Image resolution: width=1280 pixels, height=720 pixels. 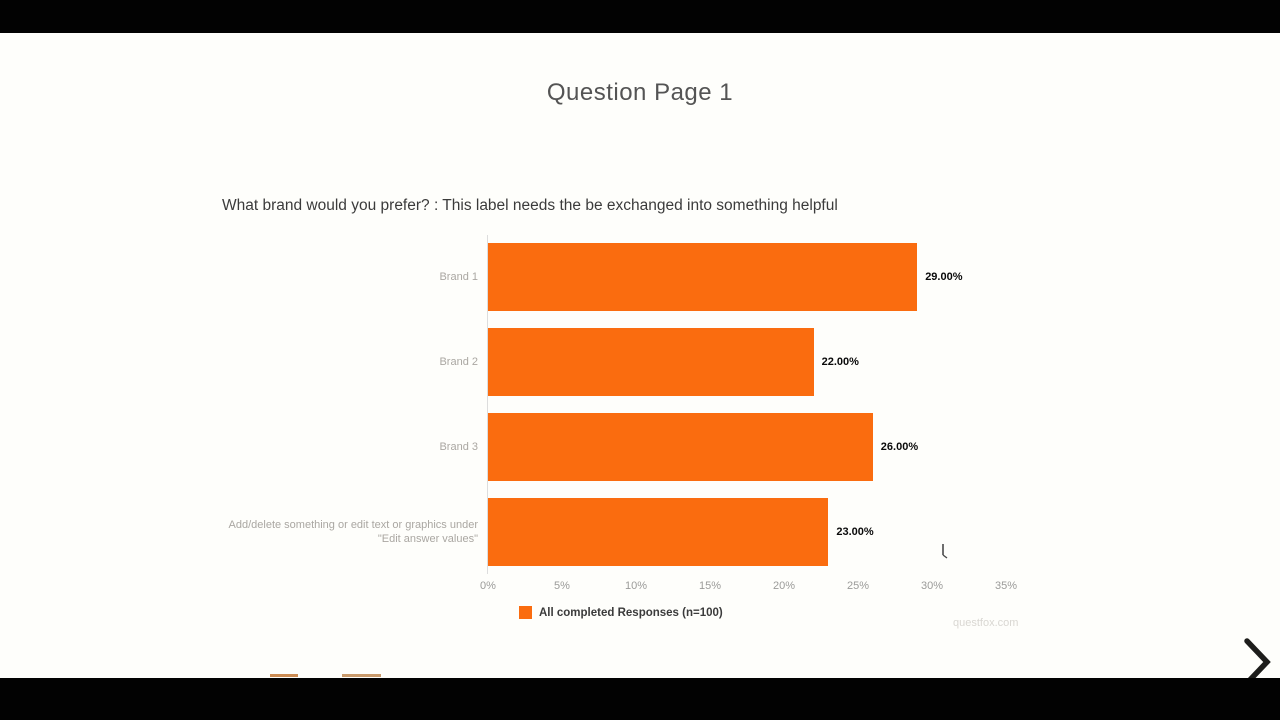 I want to click on mouse-cursor-icon, so click(x=945, y=551).